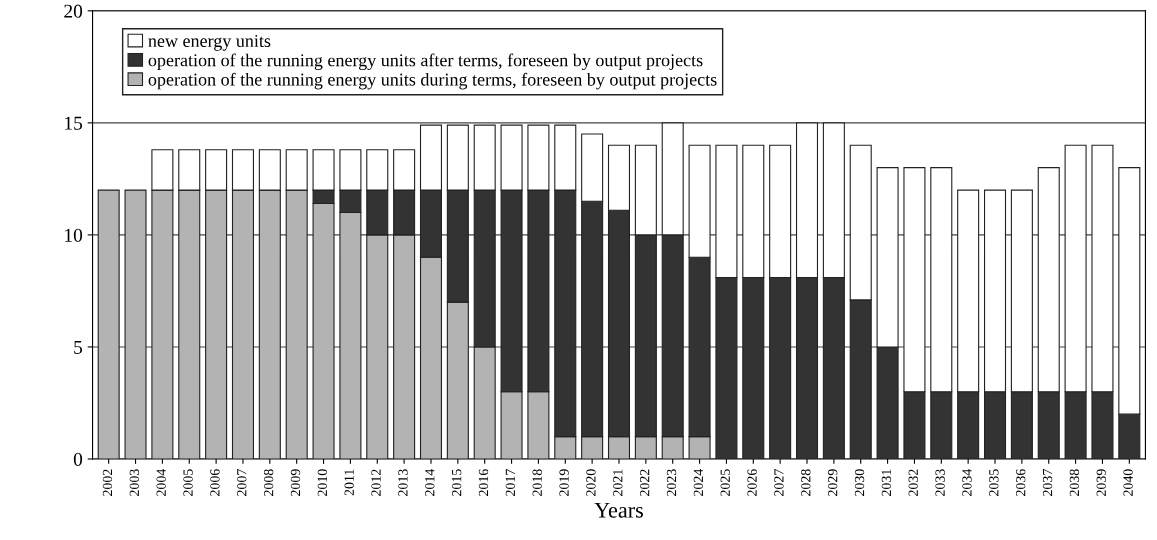 The width and height of the screenshot is (1157, 540). What do you see at coordinates (1020, 482) in the screenshot?
I see `x-tick-label: 2036` at bounding box center [1020, 482].